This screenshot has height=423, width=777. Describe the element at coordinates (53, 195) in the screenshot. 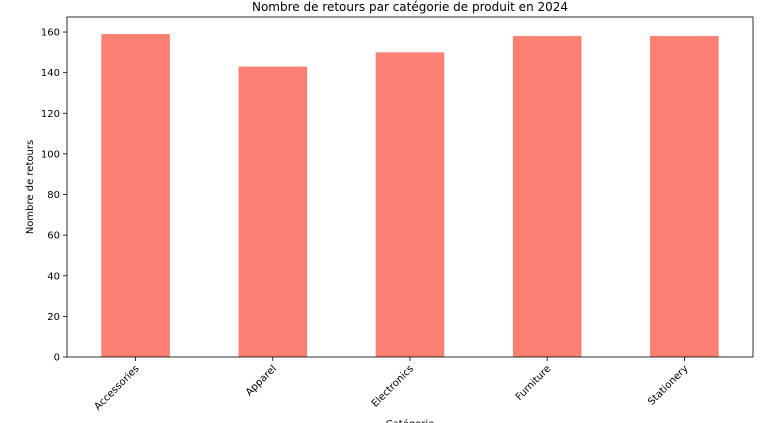

I see `y-tick-label: 80` at that location.